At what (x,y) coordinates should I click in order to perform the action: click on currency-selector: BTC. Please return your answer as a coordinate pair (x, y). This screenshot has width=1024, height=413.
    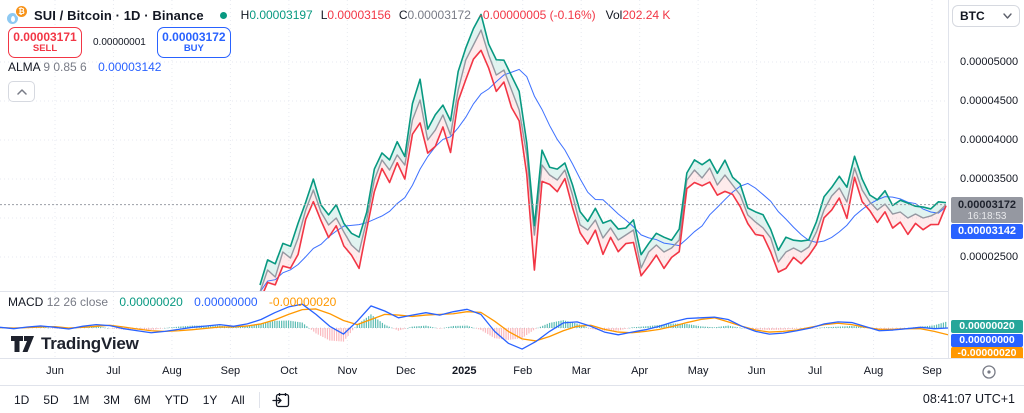
    Looking at the image, I should click on (986, 16).